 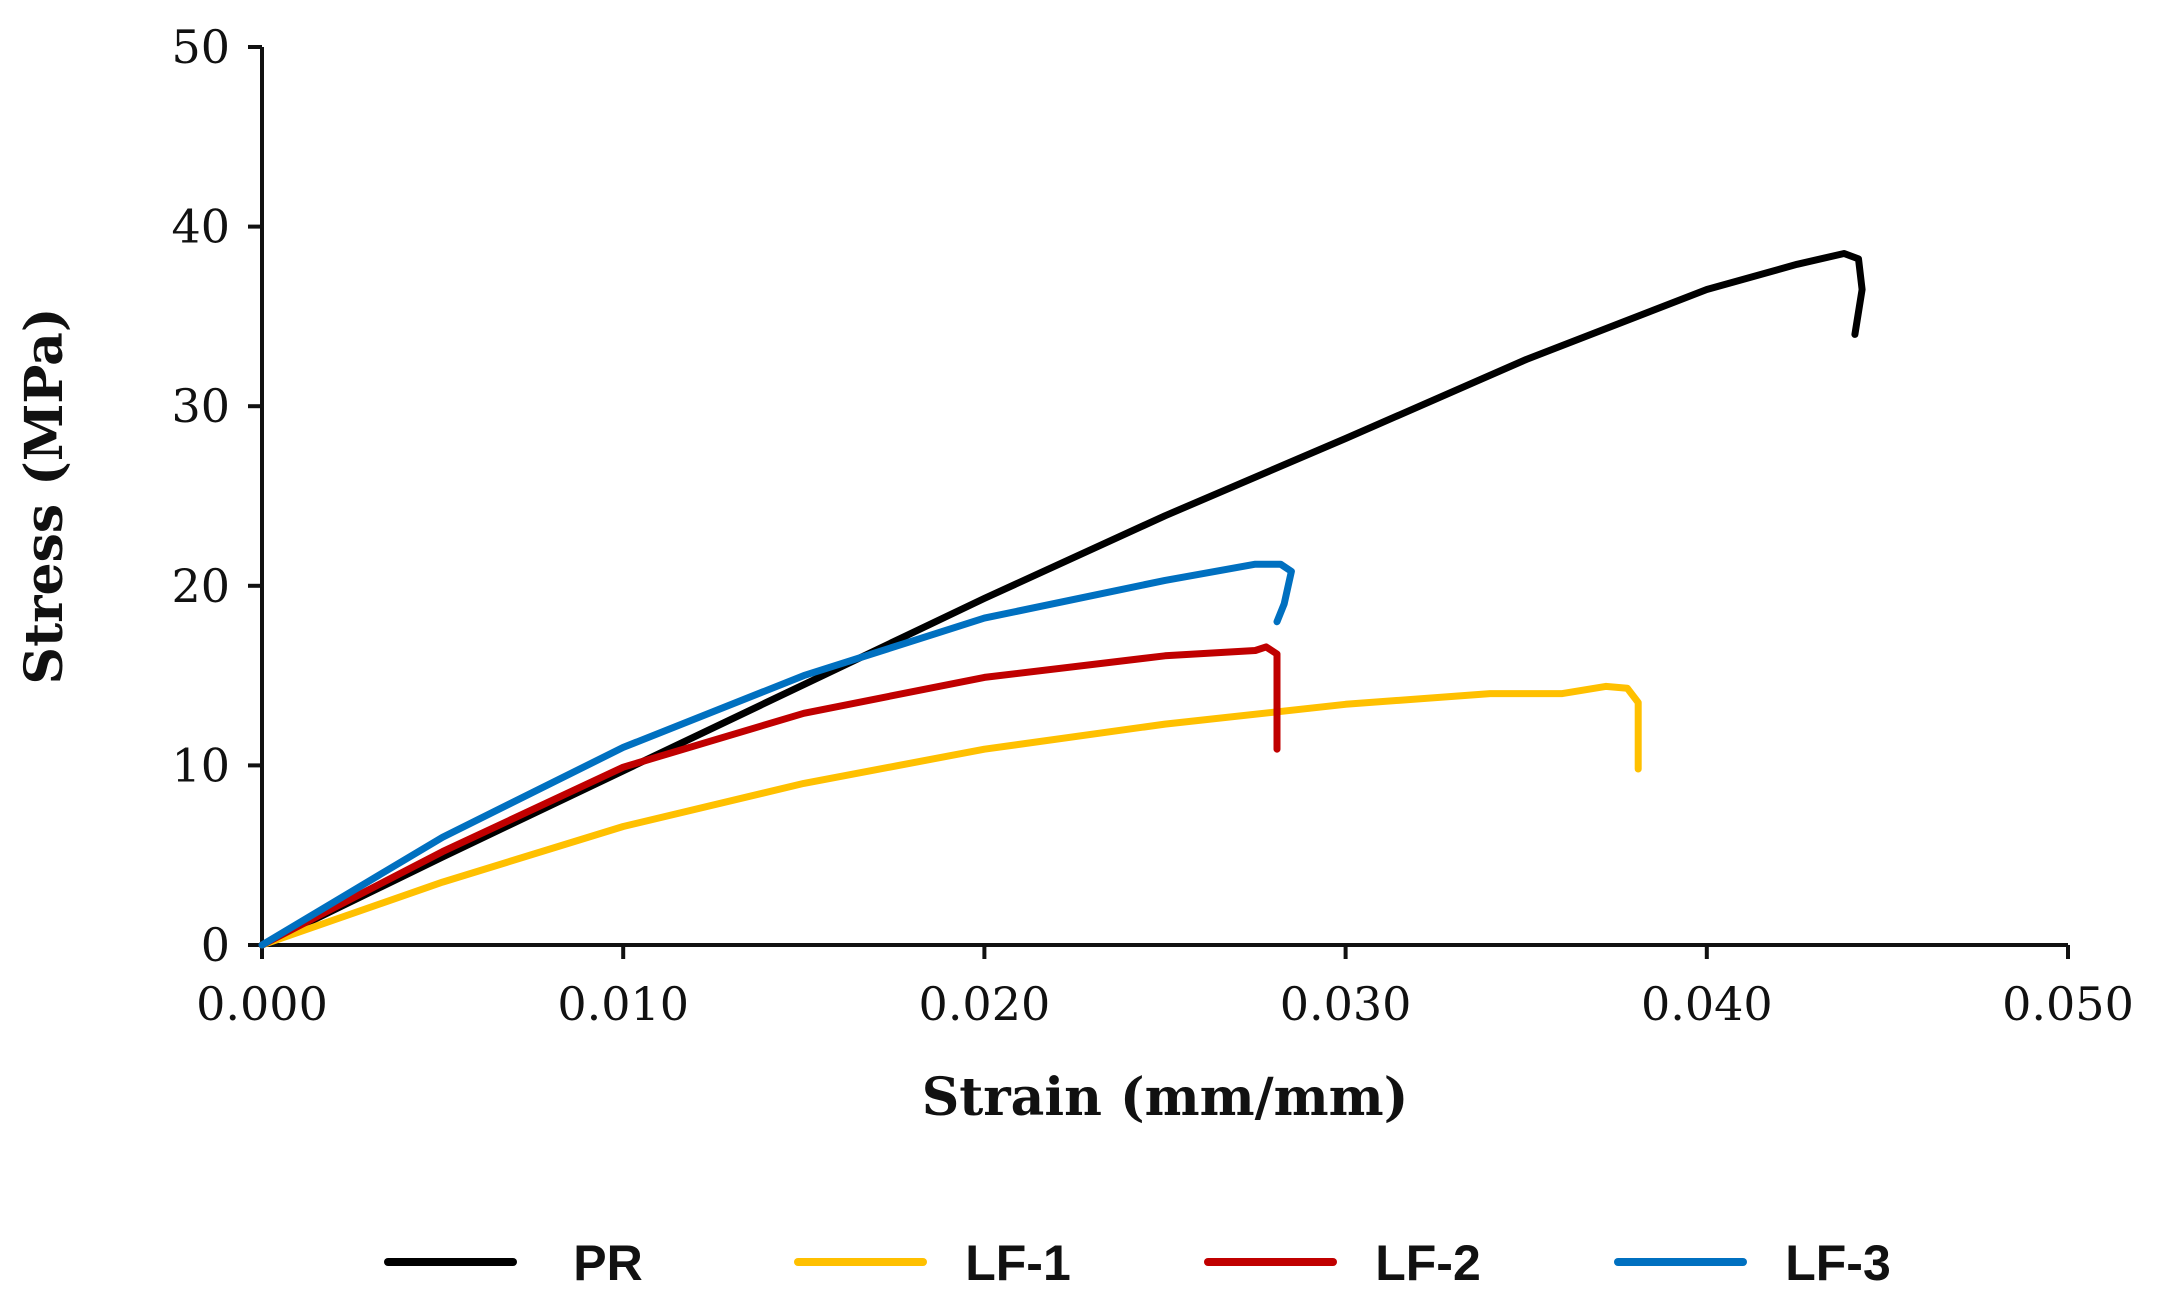 What do you see at coordinates (1018, 1263) in the screenshot?
I see `legend-label-lf-1: LF-1` at bounding box center [1018, 1263].